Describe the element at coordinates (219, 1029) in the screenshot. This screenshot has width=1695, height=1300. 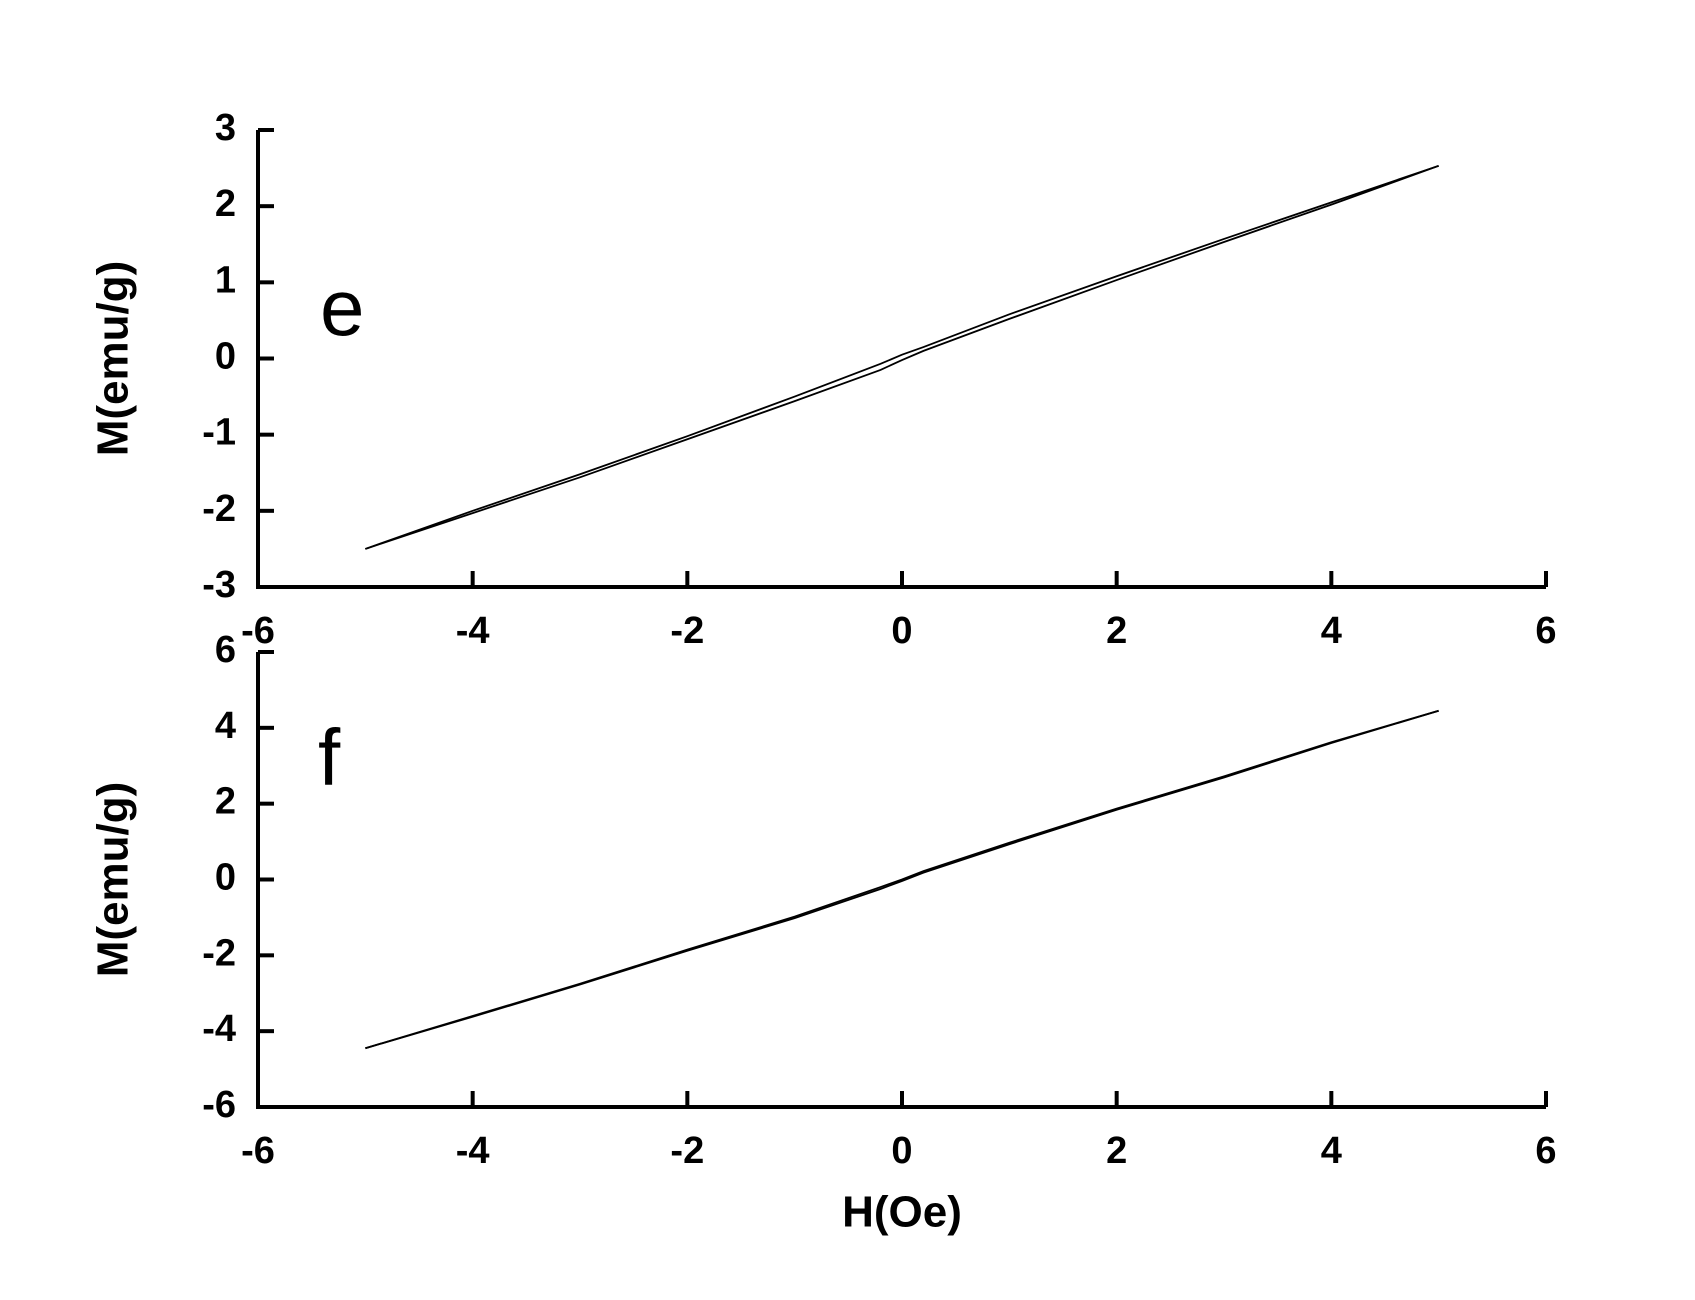
I see `y-tick-label: -4` at that location.